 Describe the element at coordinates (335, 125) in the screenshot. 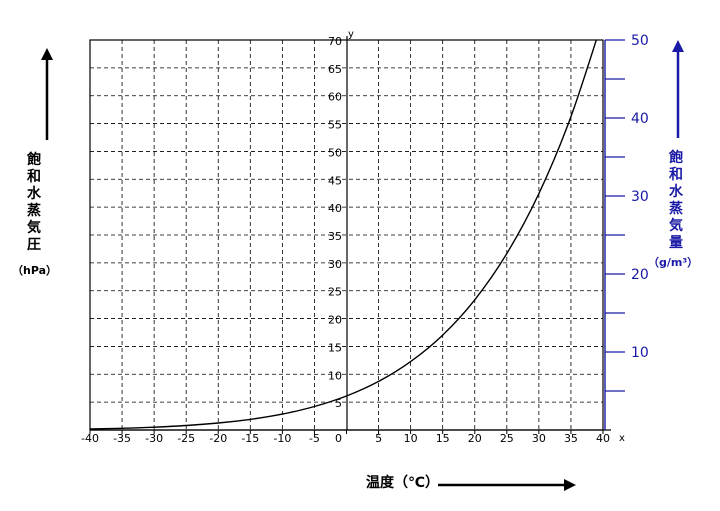

I see `y-tick-label: 55` at that location.